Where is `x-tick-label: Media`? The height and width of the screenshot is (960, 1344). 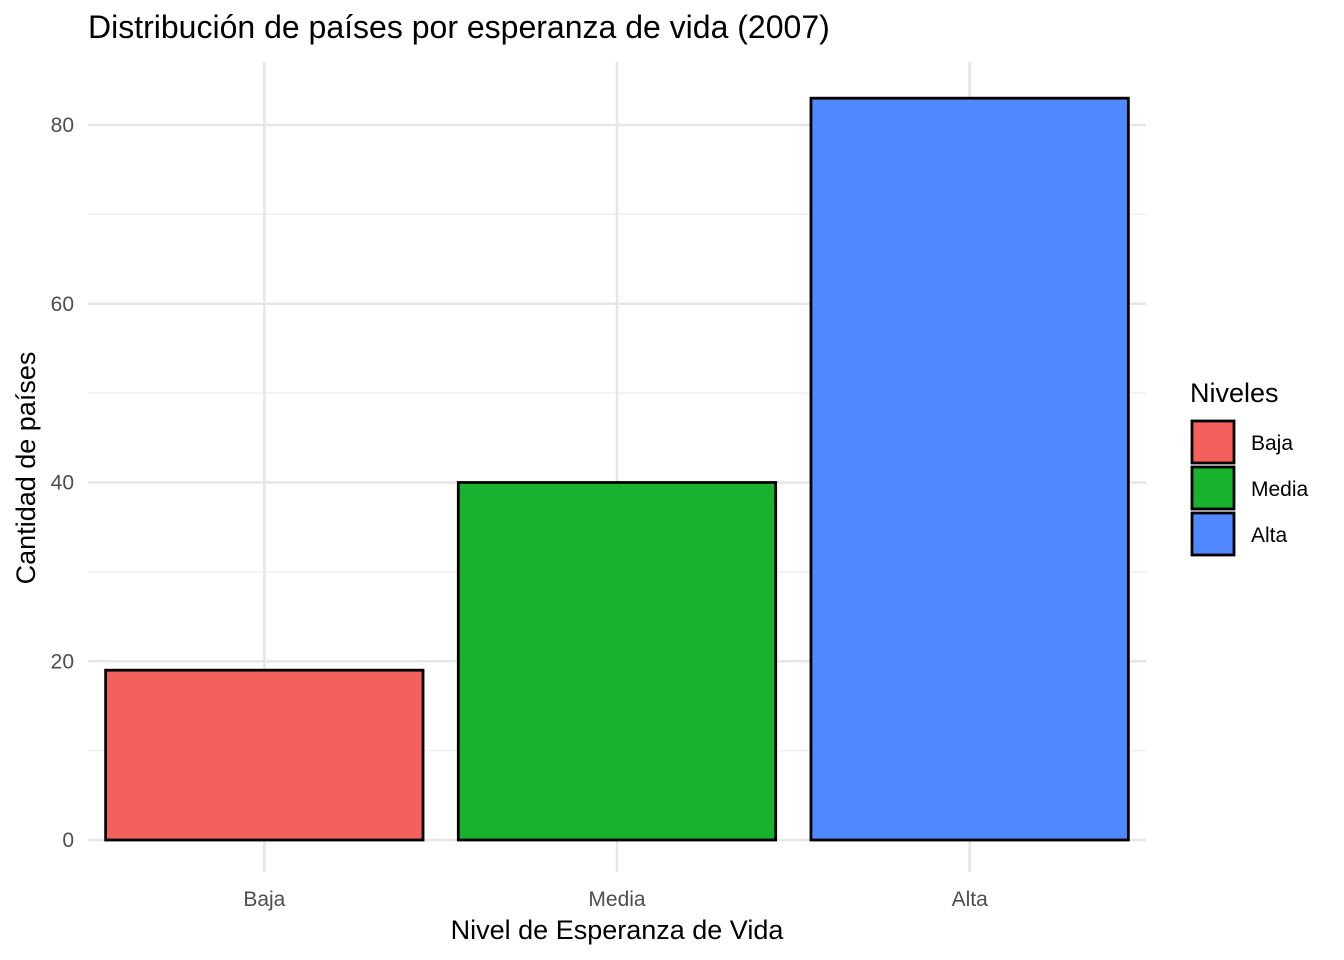 x-tick-label: Media is located at coordinates (617, 899).